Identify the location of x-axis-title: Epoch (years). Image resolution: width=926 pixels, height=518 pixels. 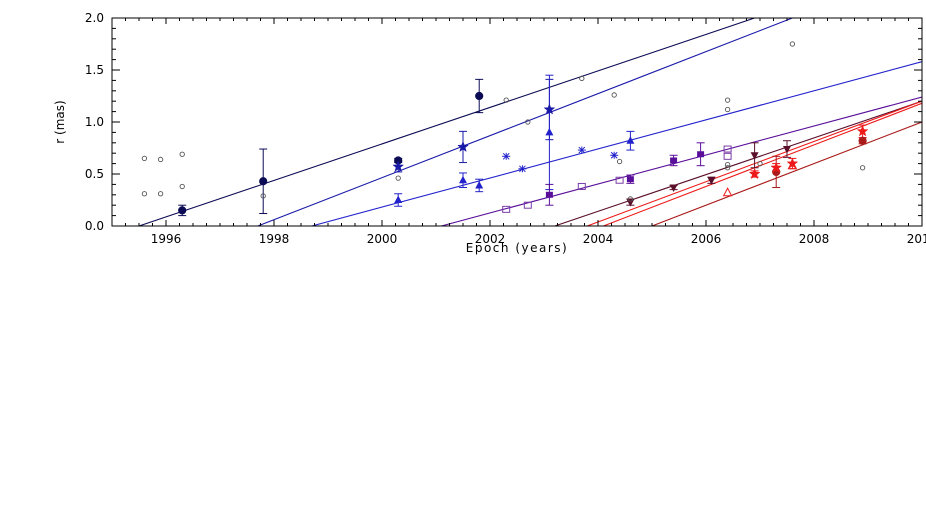
(517, 248).